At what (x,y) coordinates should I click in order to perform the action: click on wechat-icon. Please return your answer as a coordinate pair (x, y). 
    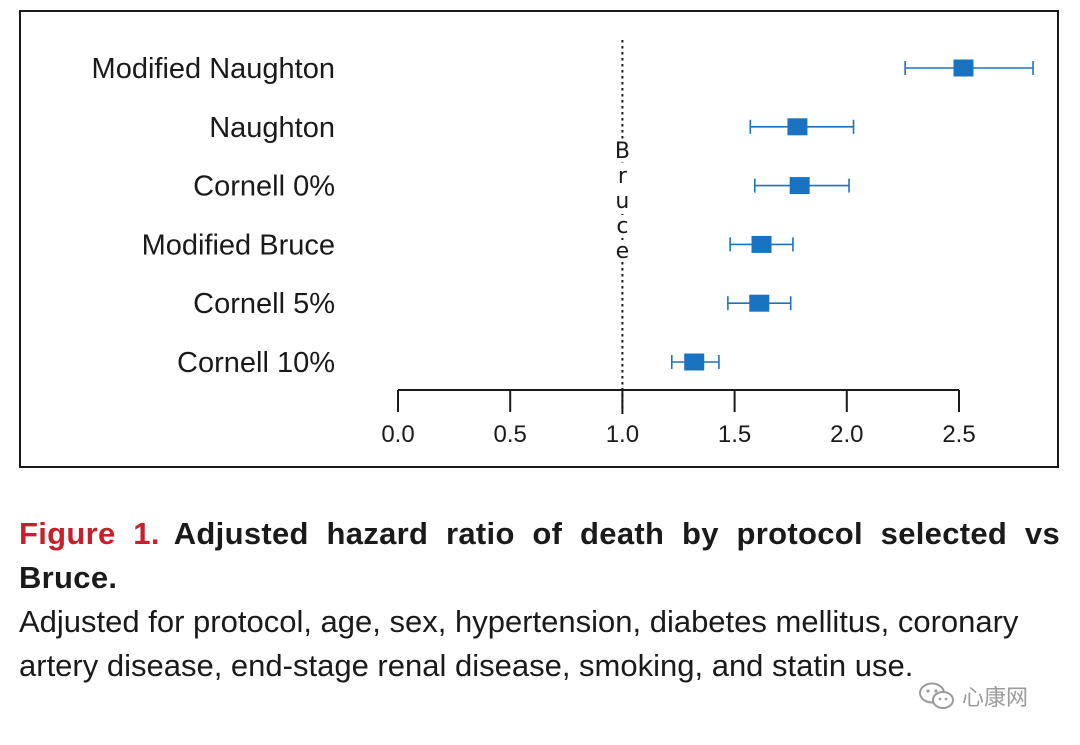
    Looking at the image, I should click on (936, 695).